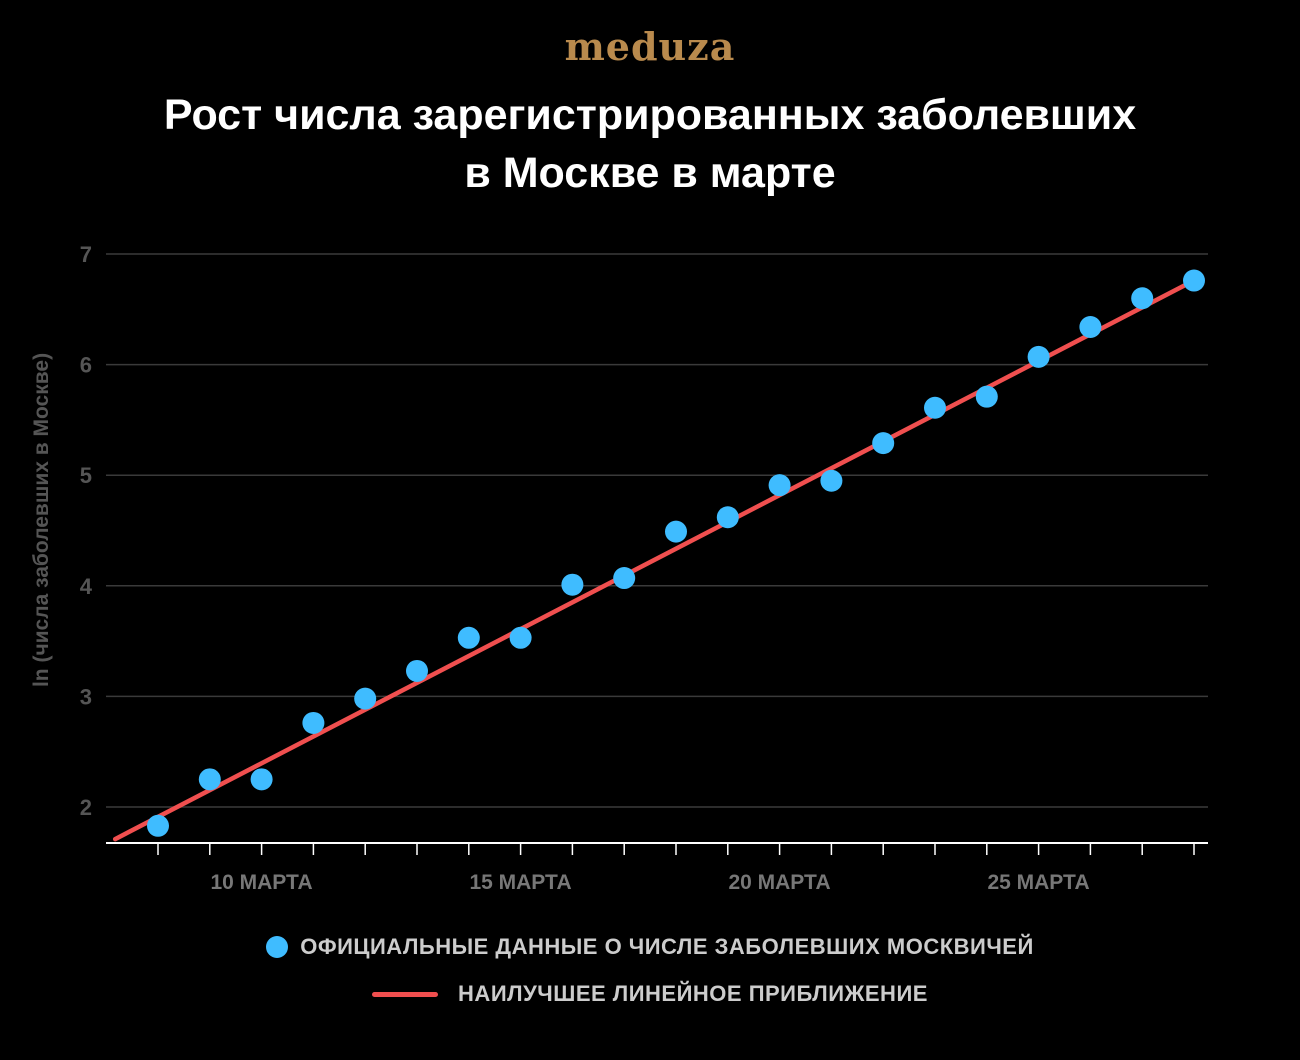  I want to click on y-axis-label: ln (числа заболевших в Москве), so click(41, 520).